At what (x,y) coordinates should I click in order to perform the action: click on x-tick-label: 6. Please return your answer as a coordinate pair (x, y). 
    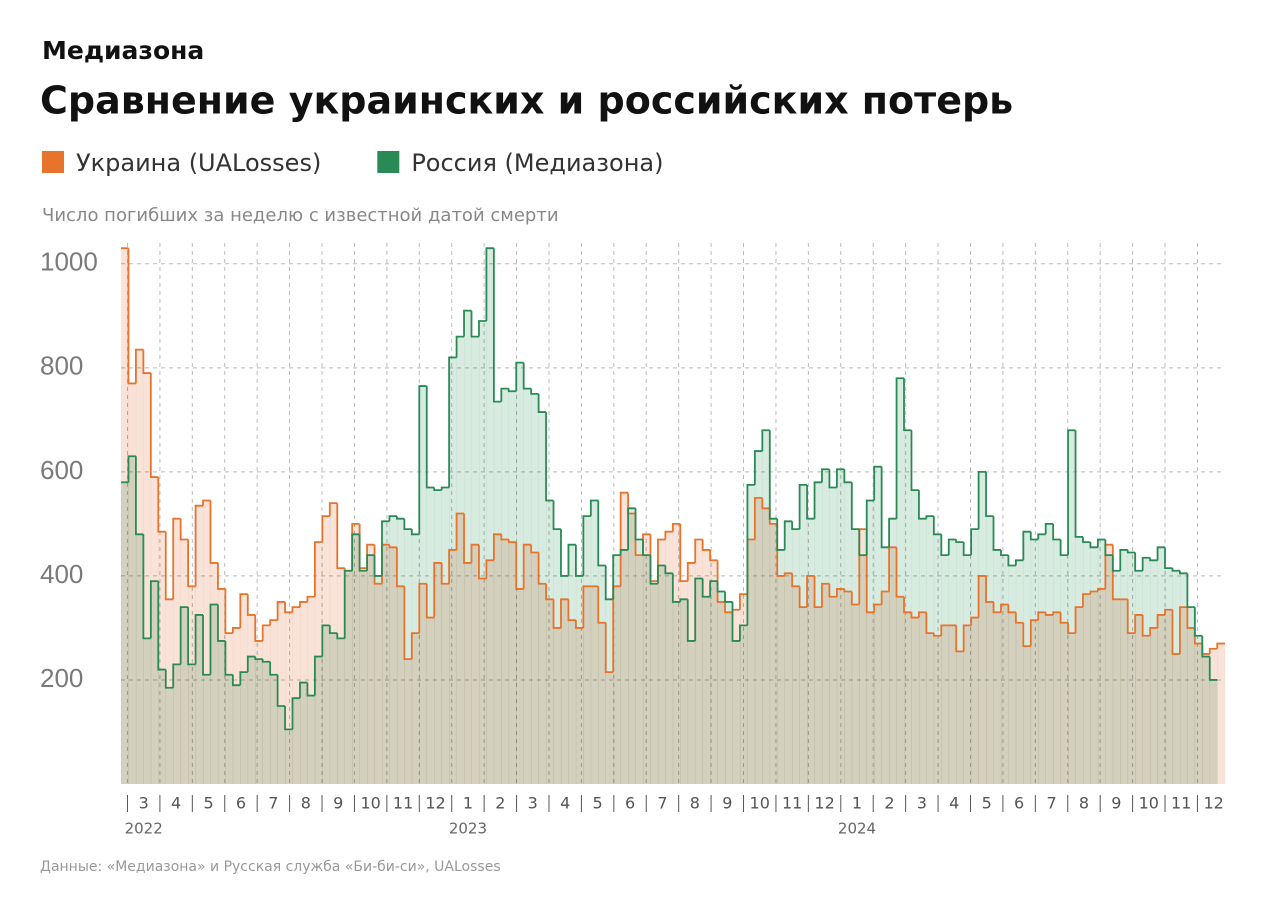
    Looking at the image, I should click on (241, 803).